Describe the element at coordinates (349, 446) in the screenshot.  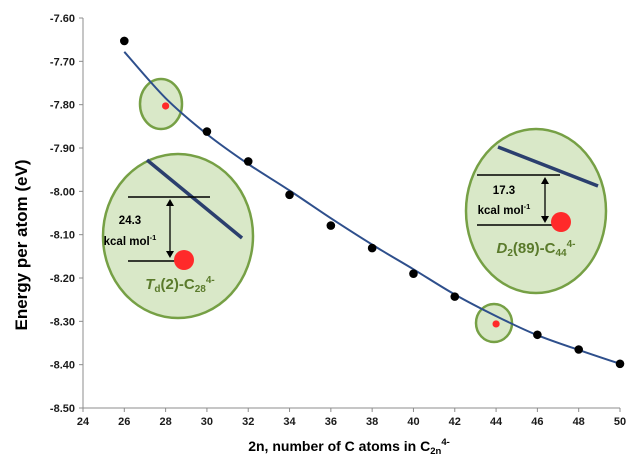
I see `x-axis-title: 2n, number of C atoms in C2n4-` at that location.